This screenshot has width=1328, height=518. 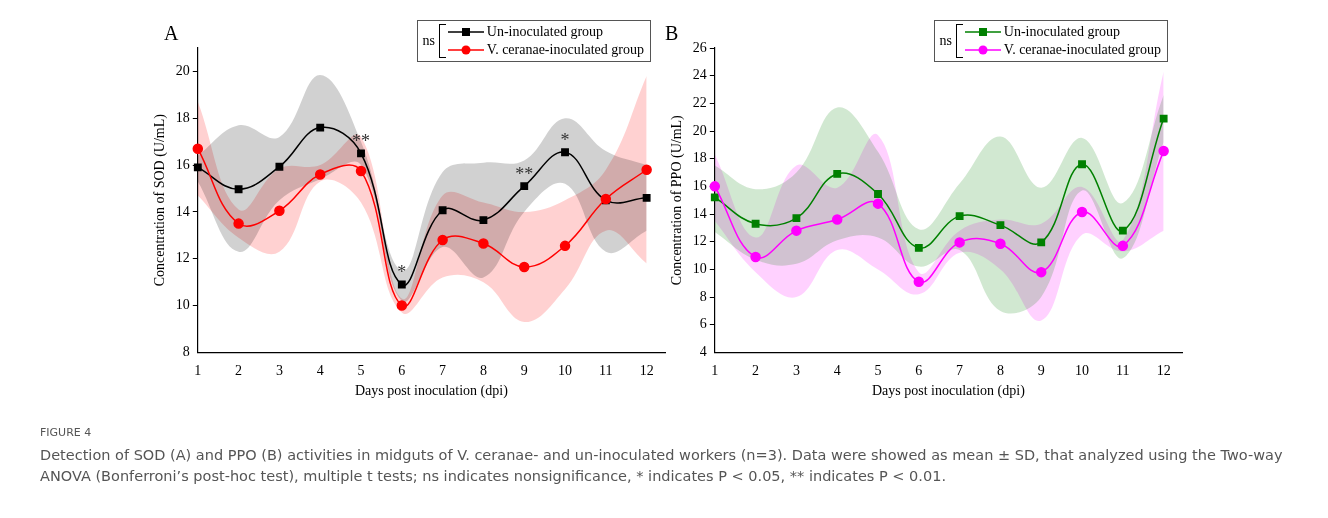 What do you see at coordinates (672, 33) in the screenshot?
I see `chart-title: B` at bounding box center [672, 33].